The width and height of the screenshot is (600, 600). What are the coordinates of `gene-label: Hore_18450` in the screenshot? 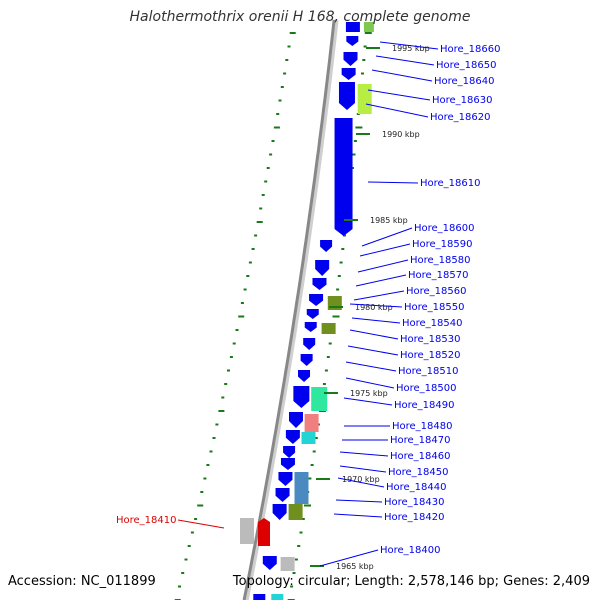 It's located at (418, 472).